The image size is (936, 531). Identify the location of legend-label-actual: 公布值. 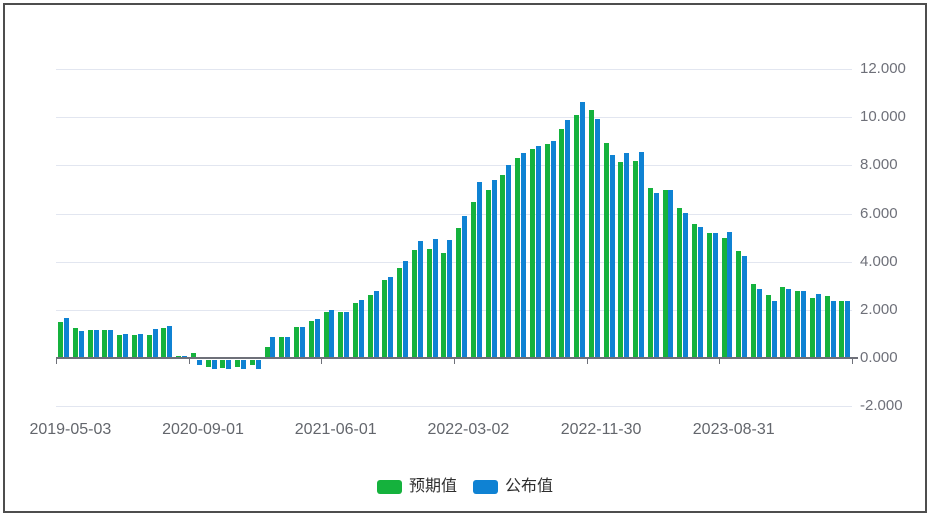
(529, 486).